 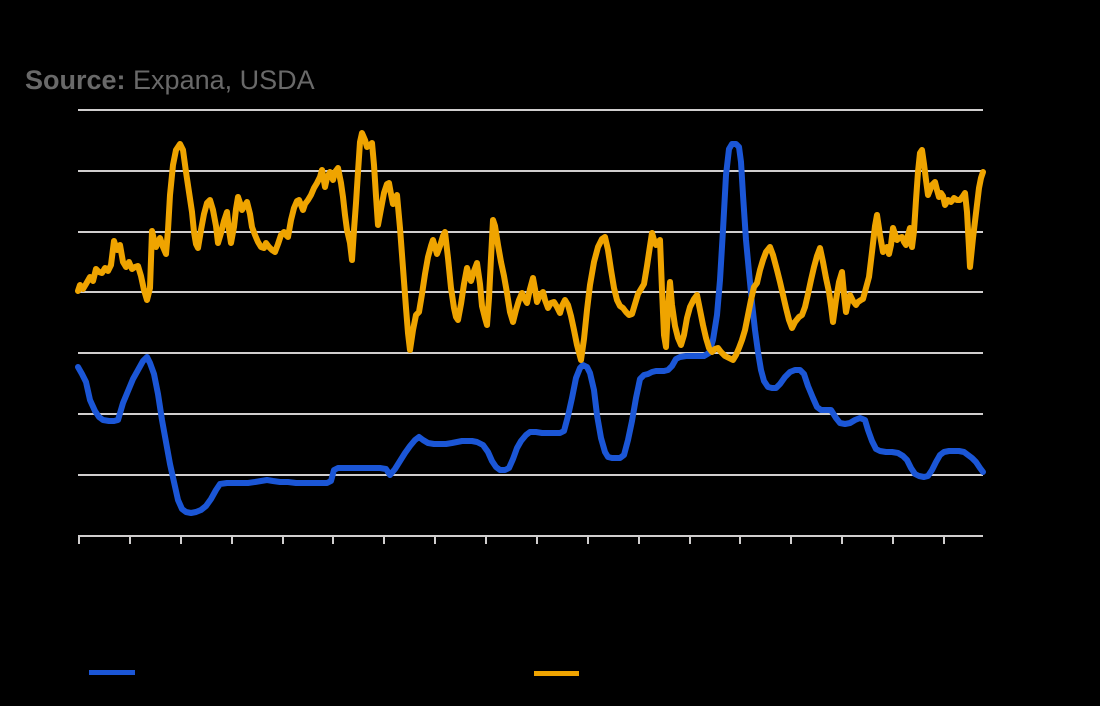 I want to click on source-note-text: Expana, USDA, so click(x=224, y=80).